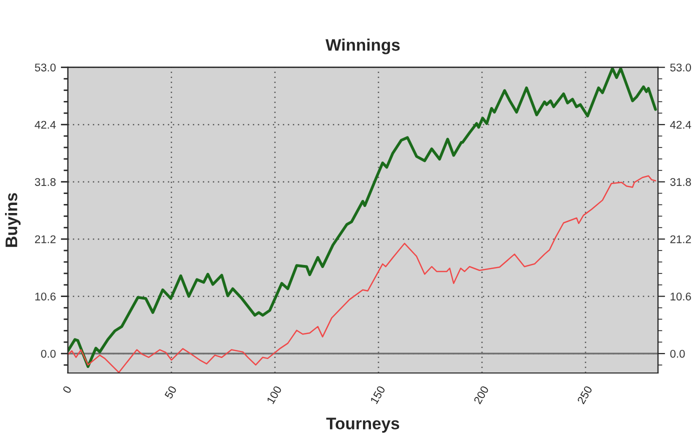  Describe the element at coordinates (67, 389) in the screenshot. I see `x-tick-label: 0` at that location.